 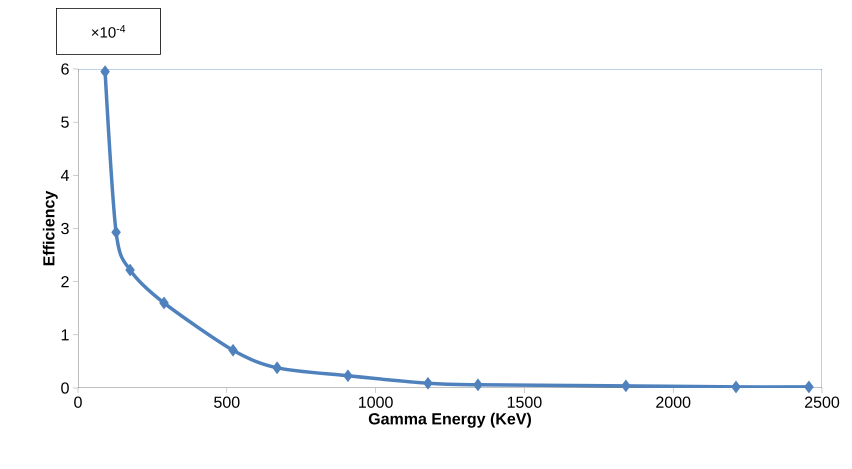 What do you see at coordinates (50, 228) in the screenshot?
I see `y-axis-title: Efficiency` at bounding box center [50, 228].